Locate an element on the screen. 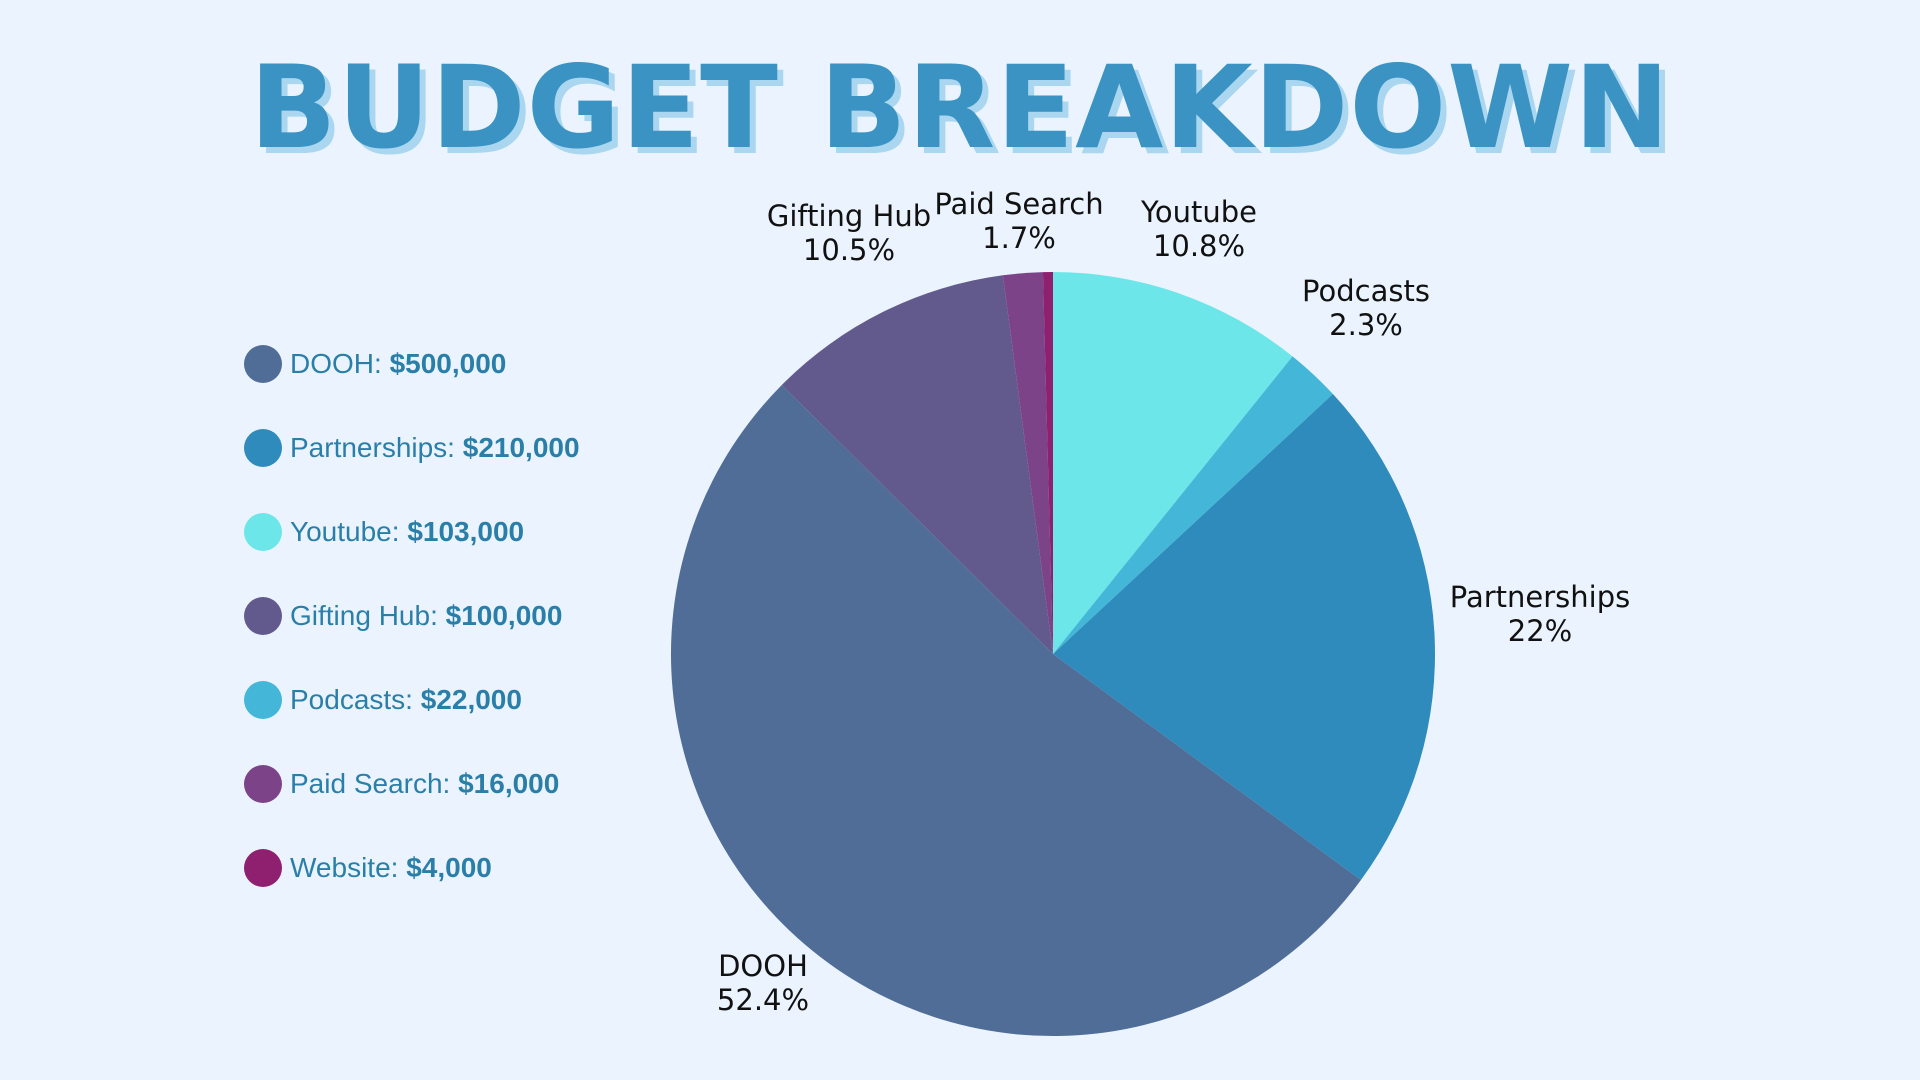  legend-label: Paid Search: is located at coordinates (370, 783).